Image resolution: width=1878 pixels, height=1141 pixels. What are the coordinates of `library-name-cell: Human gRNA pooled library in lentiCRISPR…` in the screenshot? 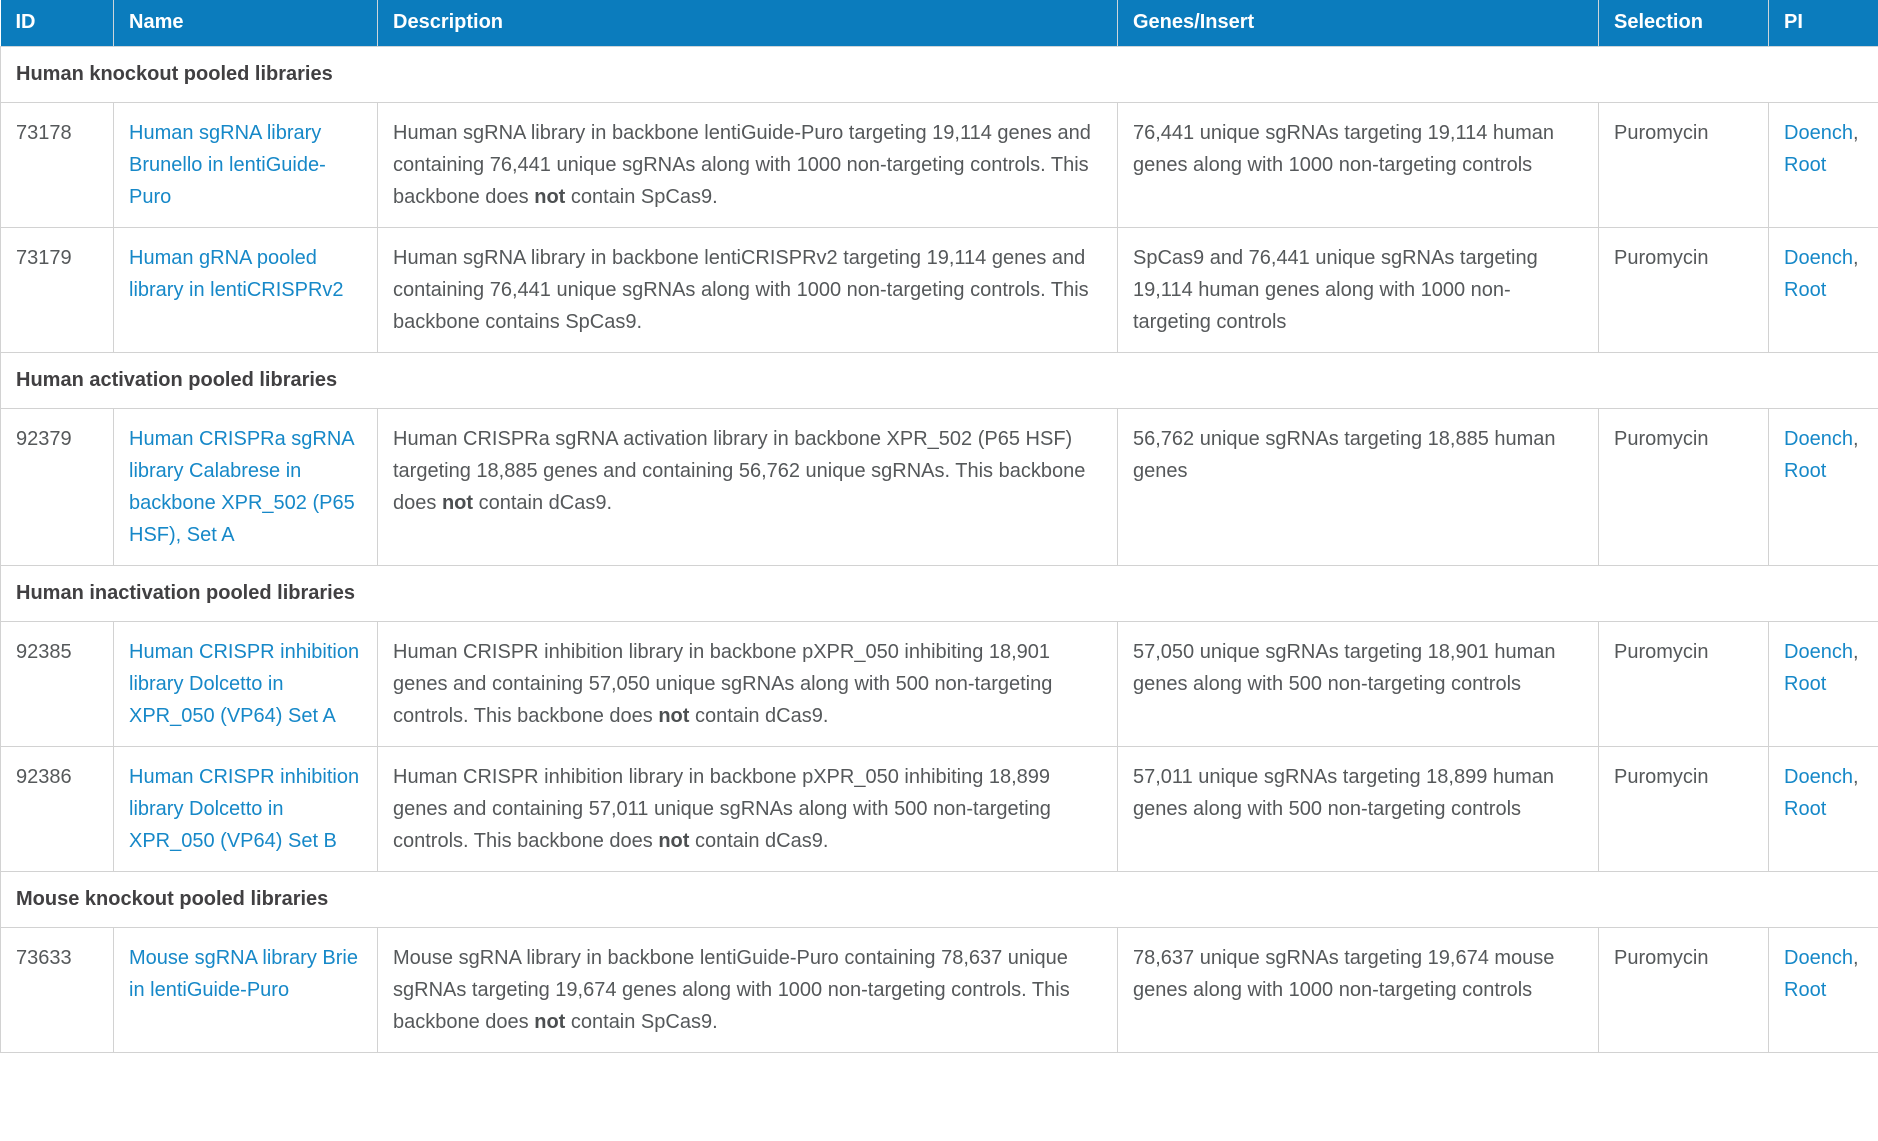 It's located at (245, 290).